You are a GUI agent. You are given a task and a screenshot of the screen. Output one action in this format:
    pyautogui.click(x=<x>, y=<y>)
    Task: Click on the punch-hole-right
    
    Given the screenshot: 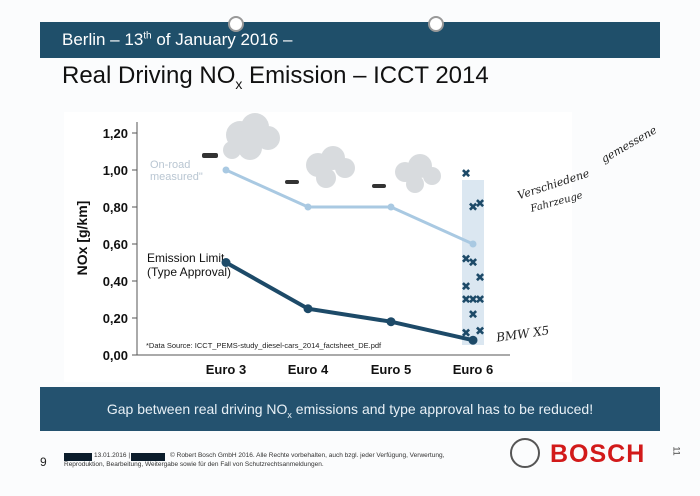 What is the action you would take?
    pyautogui.click(x=436, y=24)
    